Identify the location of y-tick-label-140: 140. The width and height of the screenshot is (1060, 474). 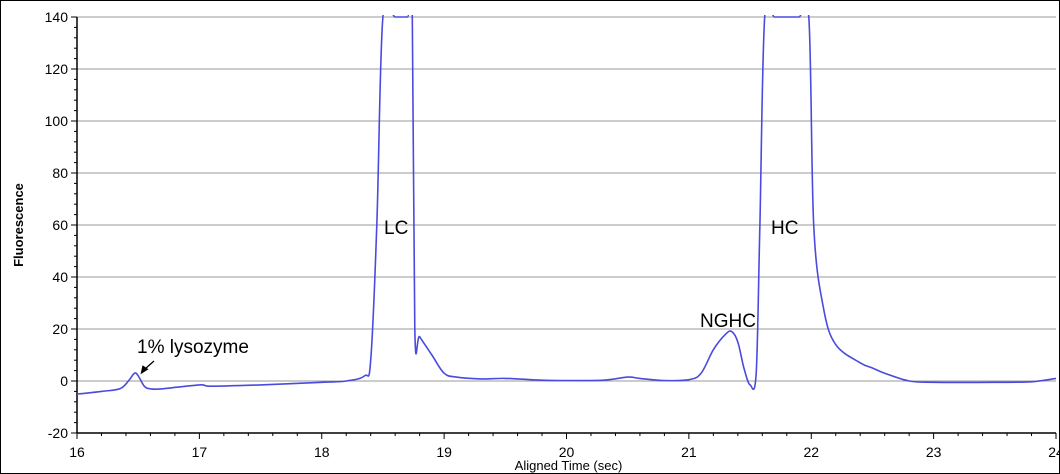
(57, 17).